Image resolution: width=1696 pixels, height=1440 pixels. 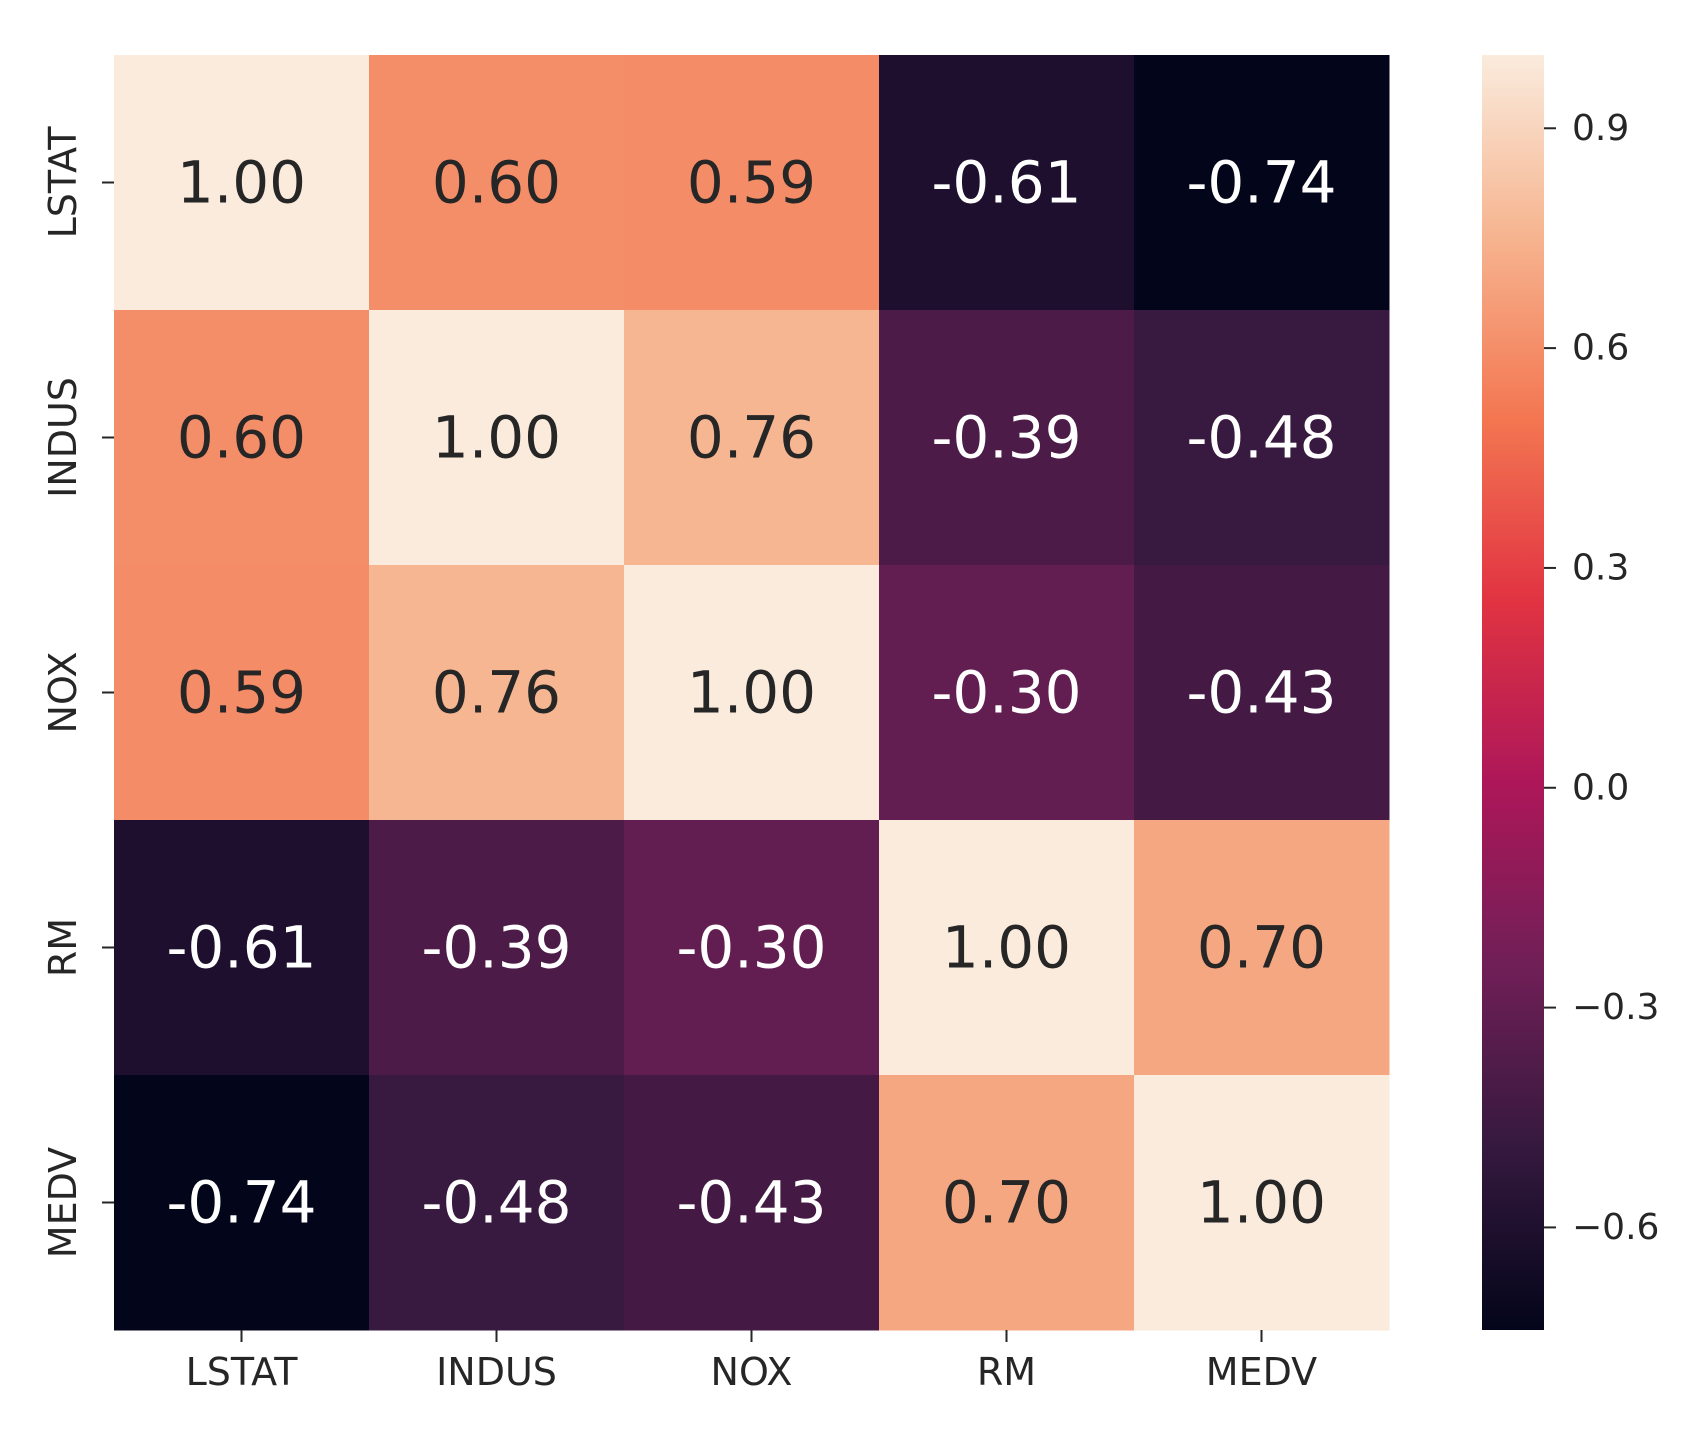 What do you see at coordinates (1261, 1372) in the screenshot?
I see `x-tick-label: MEDV` at bounding box center [1261, 1372].